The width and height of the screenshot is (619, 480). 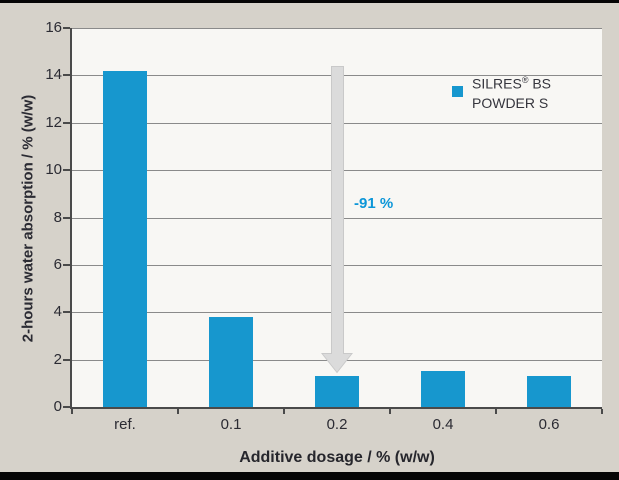 What do you see at coordinates (57, 217) in the screenshot?
I see `y-tick-label-8: 8` at bounding box center [57, 217].